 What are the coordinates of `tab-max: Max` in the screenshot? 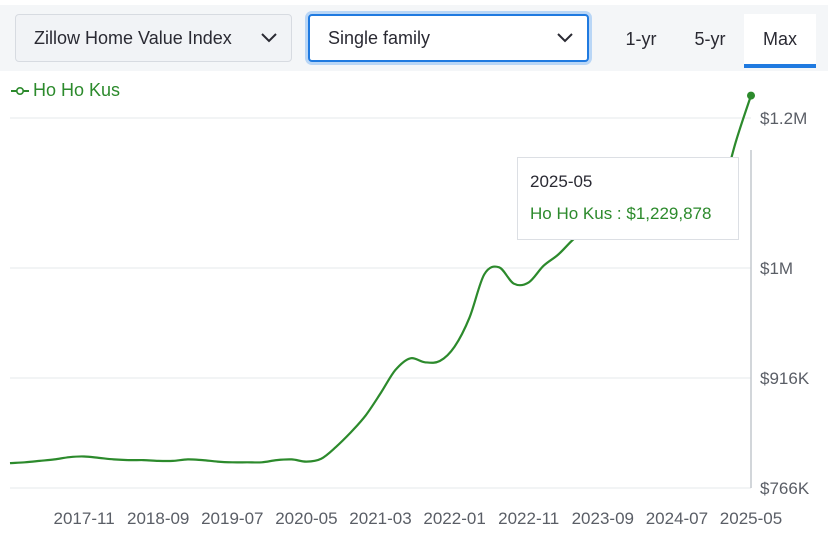 It's located at (780, 41).